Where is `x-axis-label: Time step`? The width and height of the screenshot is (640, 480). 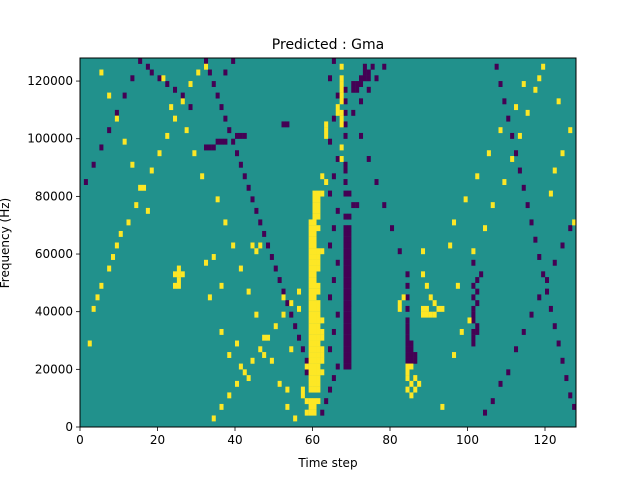 x-axis-label: Time step is located at coordinates (327, 463).